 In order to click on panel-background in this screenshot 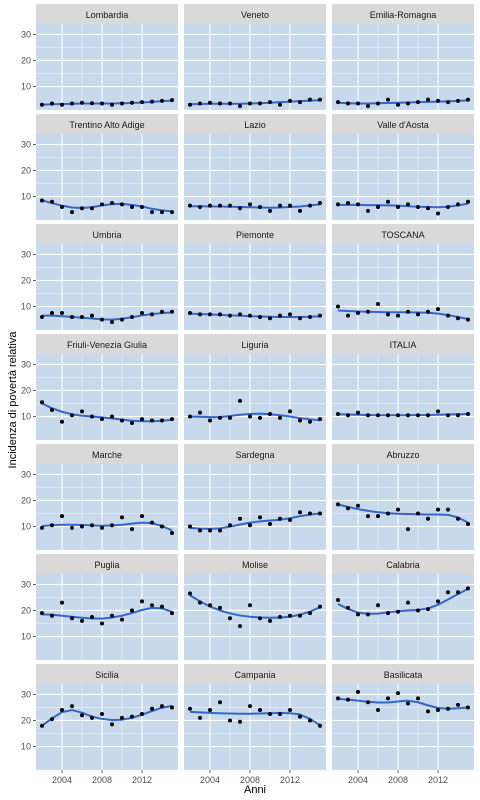, I will do `click(255, 397)`.